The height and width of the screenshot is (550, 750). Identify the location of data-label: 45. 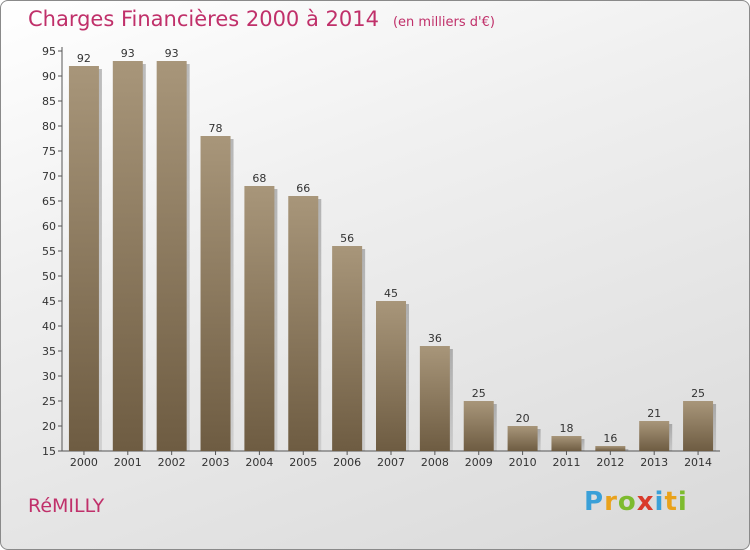
(391, 293).